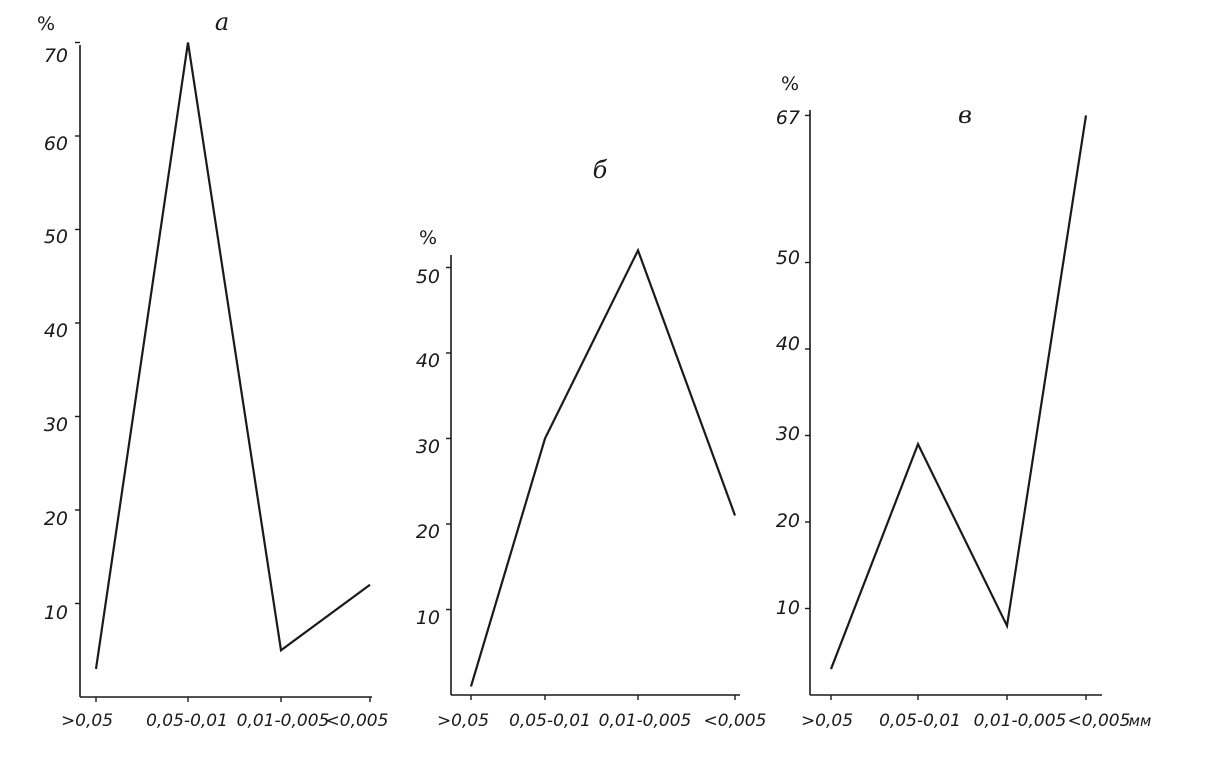  What do you see at coordinates (1020, 721) in the screenshot?
I see `panel-c-xtick-label: 0,01-0,005` at bounding box center [1020, 721].